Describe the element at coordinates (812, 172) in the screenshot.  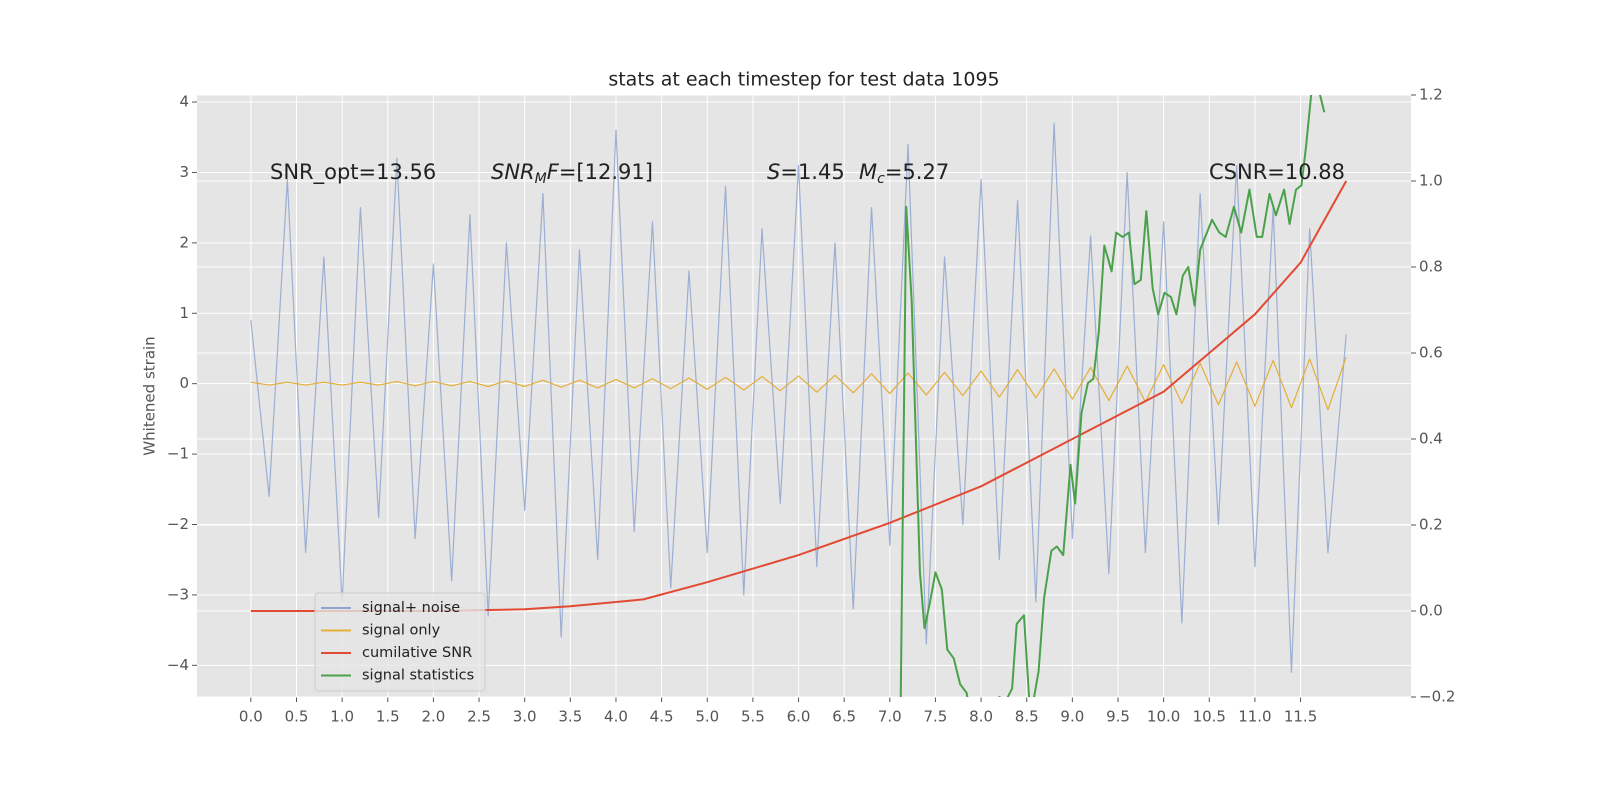
I see `annotation-part: =1.45` at that location.